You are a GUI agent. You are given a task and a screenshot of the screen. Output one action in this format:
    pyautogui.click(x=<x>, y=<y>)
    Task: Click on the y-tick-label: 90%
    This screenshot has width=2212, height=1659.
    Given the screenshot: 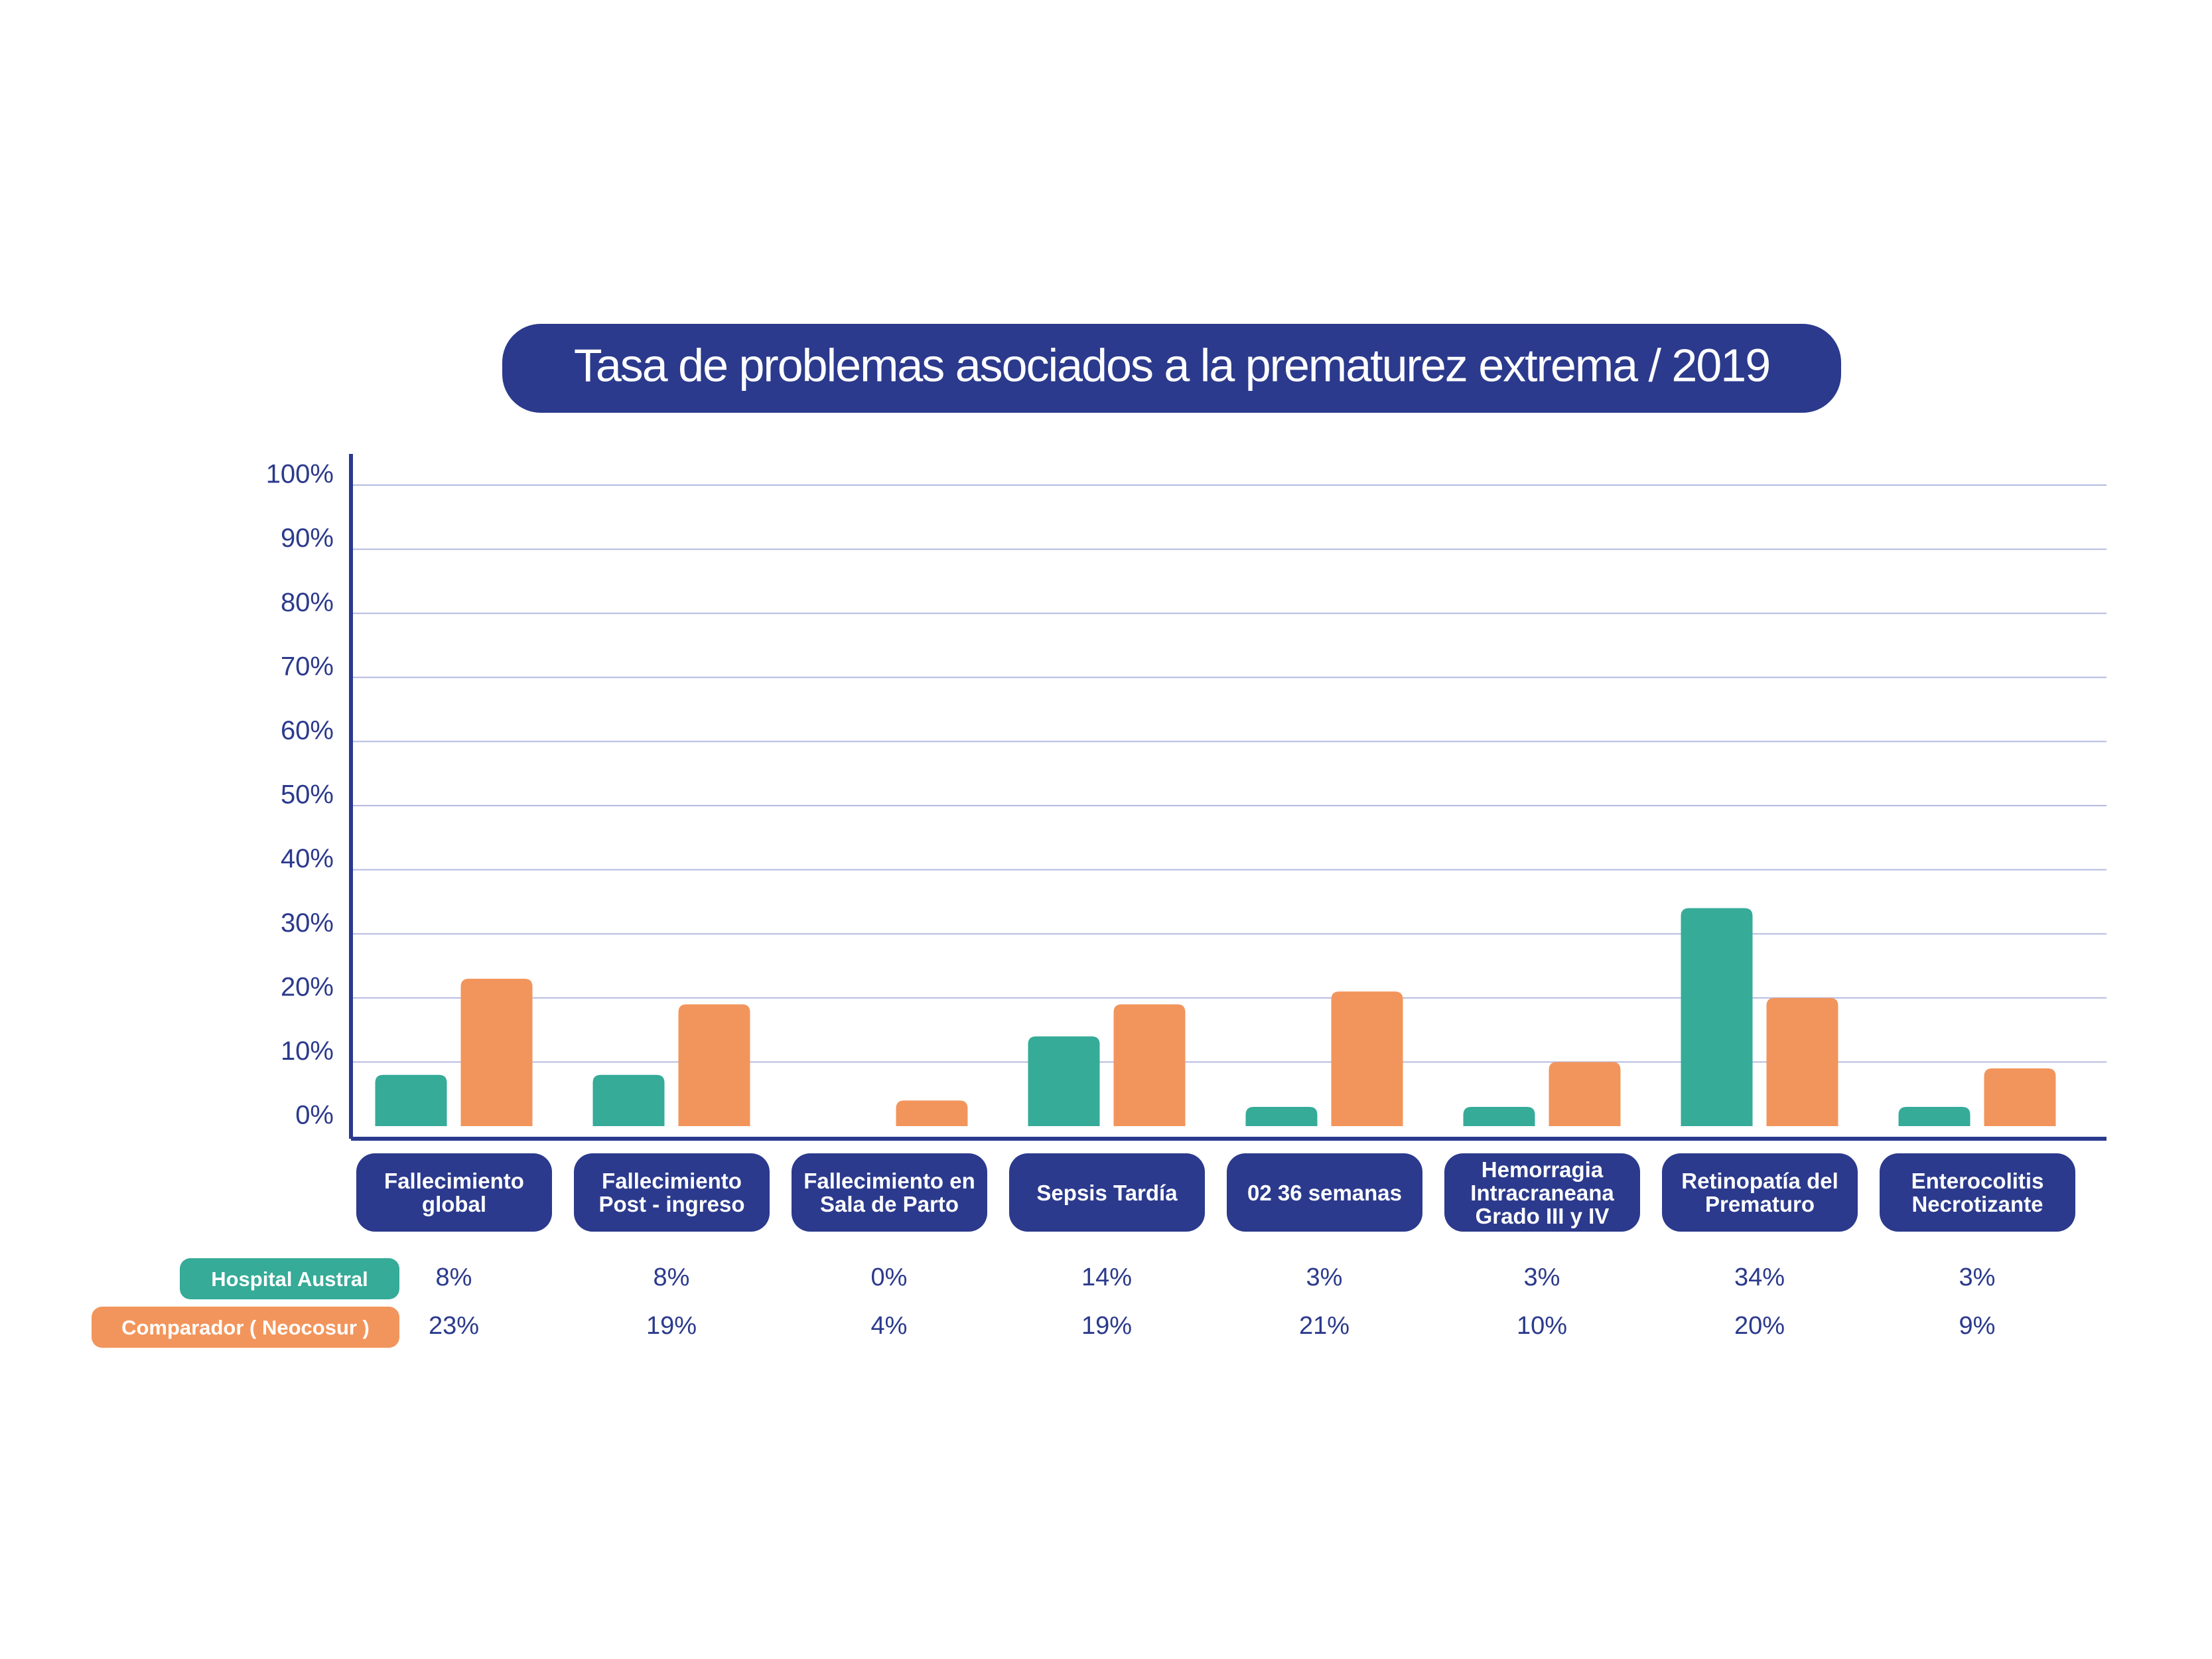 What is the action you would take?
    pyautogui.click(x=307, y=538)
    